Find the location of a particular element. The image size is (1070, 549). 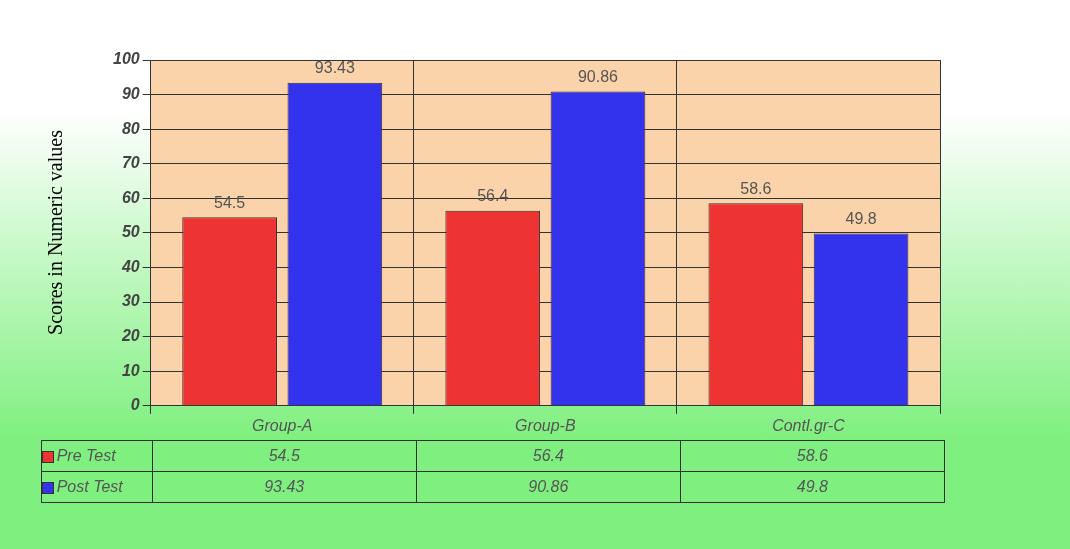

y-tick-label: 0 is located at coordinates (135, 405).